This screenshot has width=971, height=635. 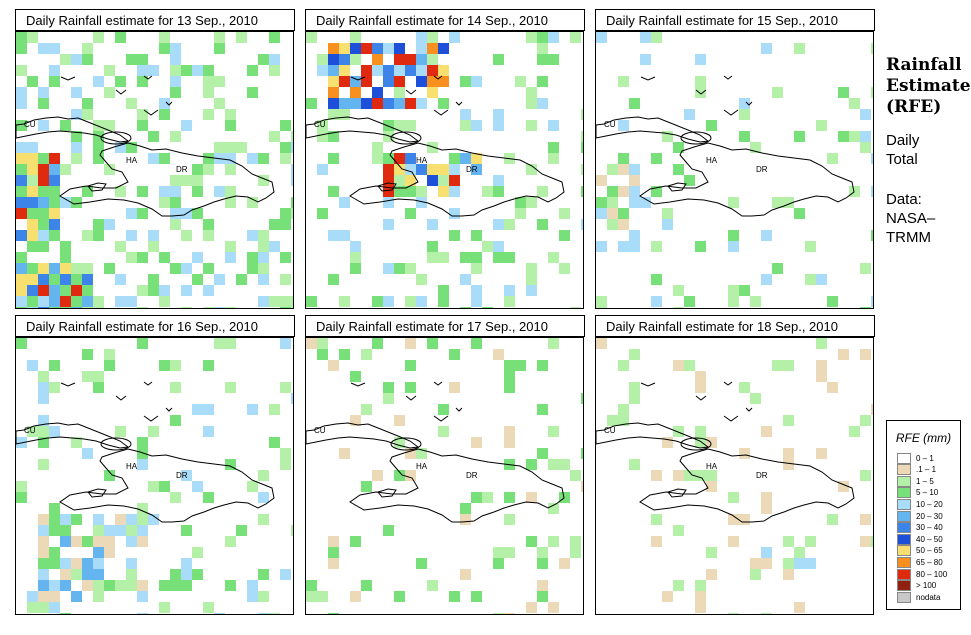 I want to click on legend-label: .1 – 1, so click(x=926, y=470).